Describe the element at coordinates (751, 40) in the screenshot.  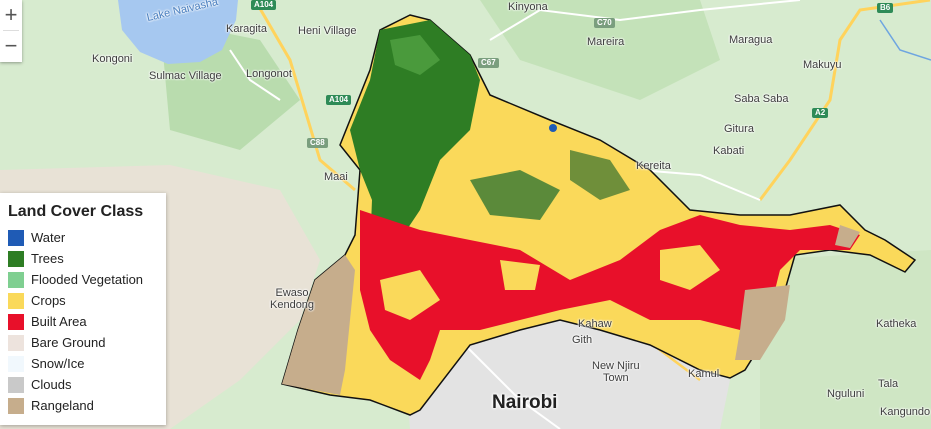
I see `place-maragua: Maragua` at that location.